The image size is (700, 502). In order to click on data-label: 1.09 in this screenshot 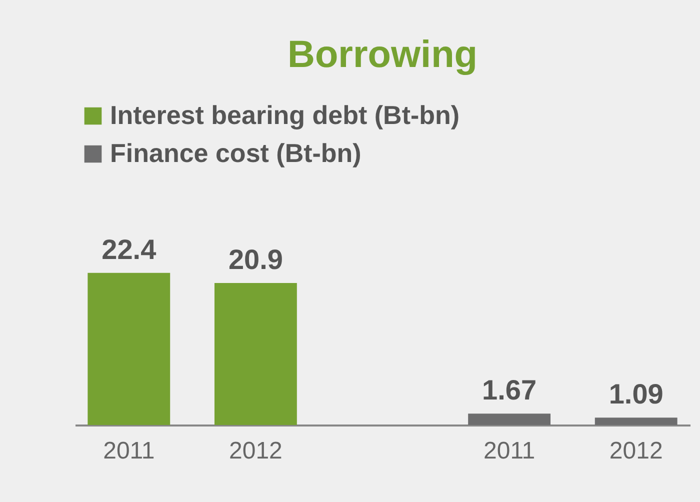, I will do `click(636, 394)`.